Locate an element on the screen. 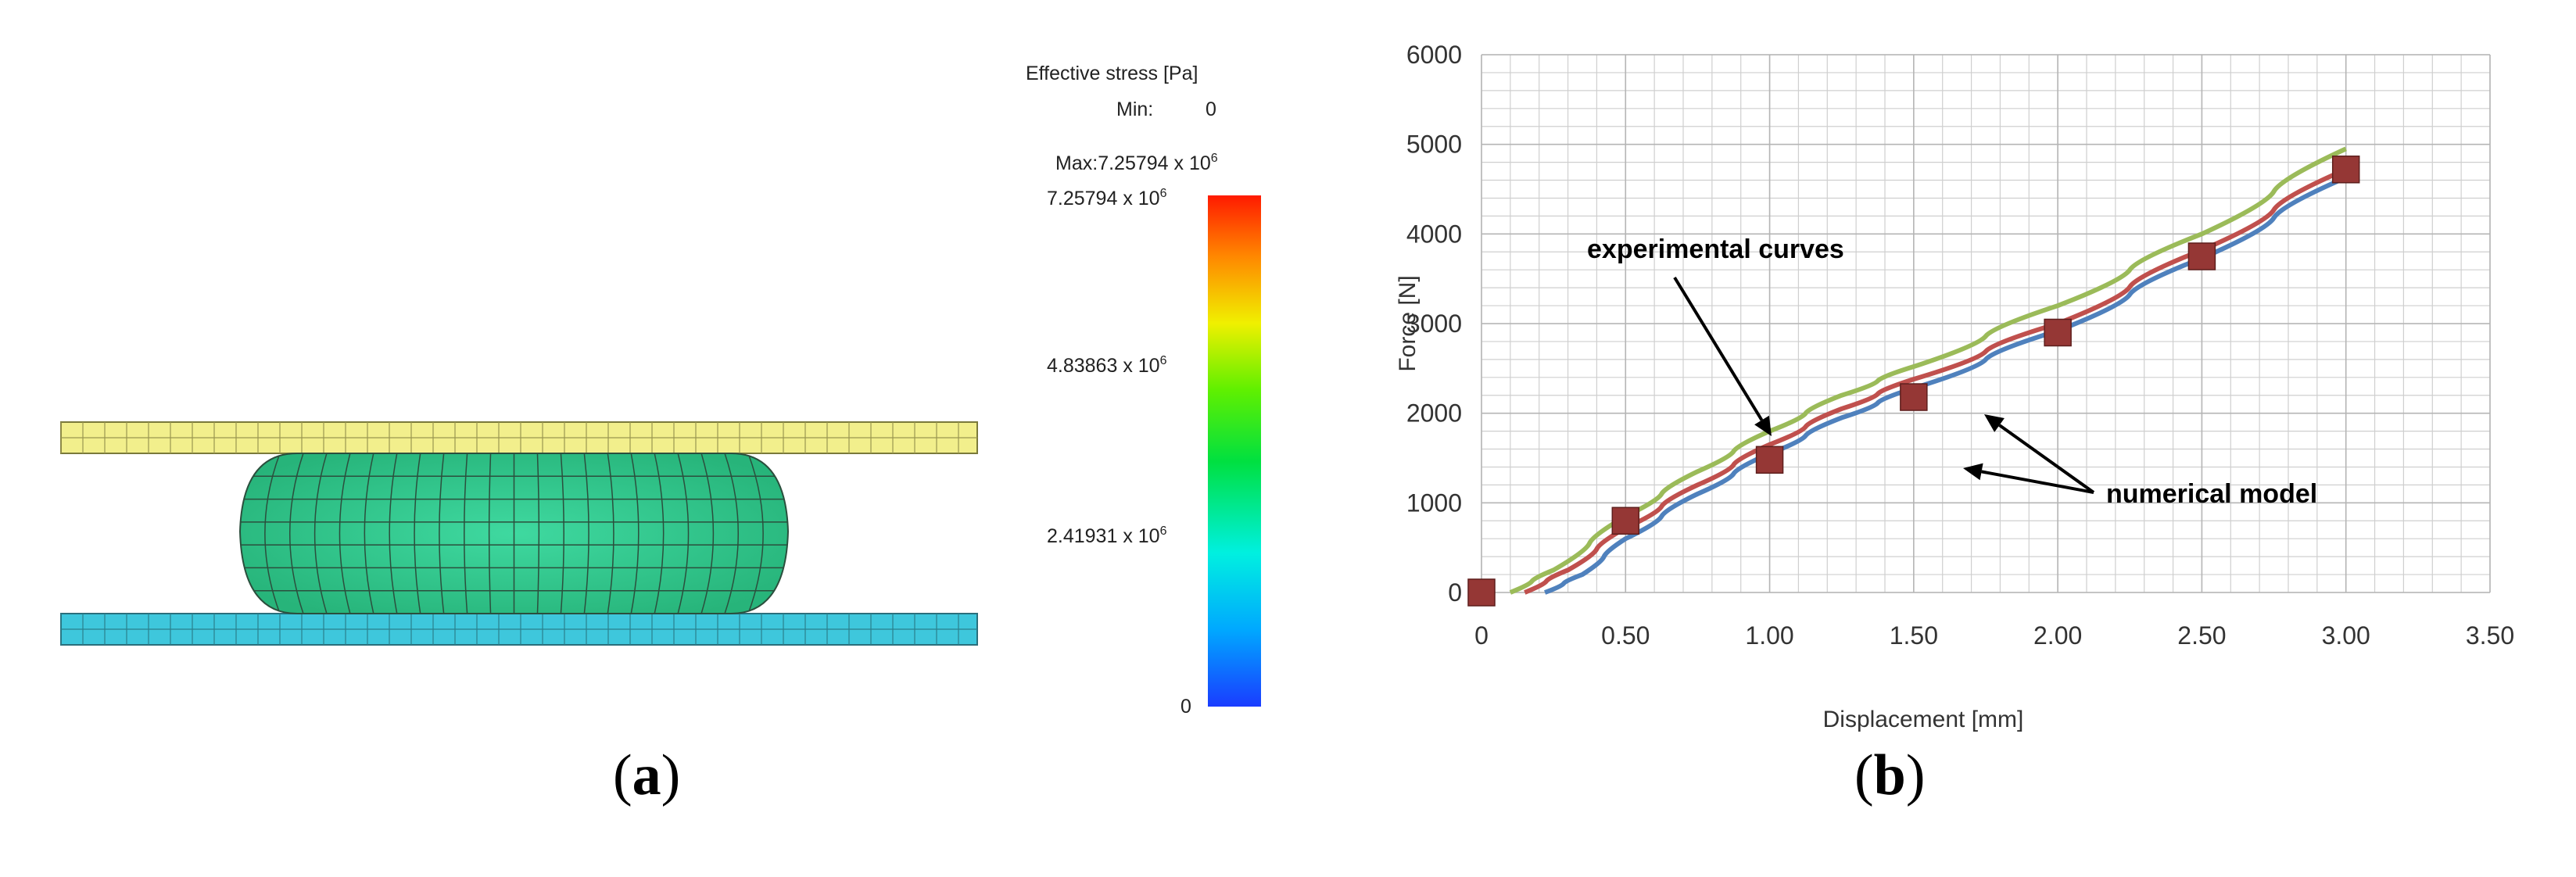 The width and height of the screenshot is (2576, 877). x-tick-label: 3.50 is located at coordinates (2490, 635).